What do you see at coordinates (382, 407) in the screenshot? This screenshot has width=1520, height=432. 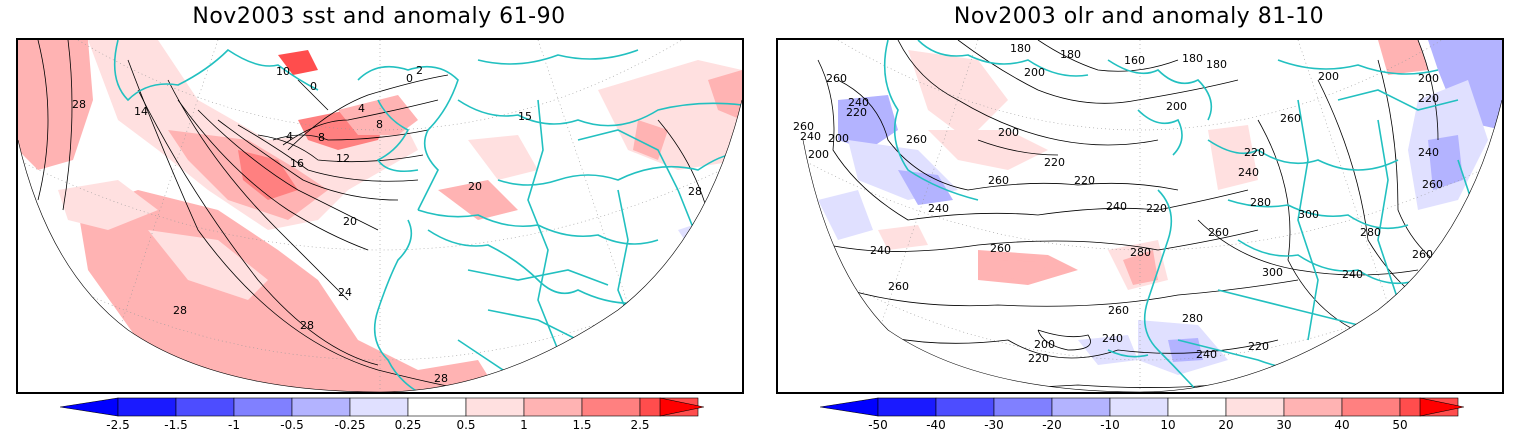 I see `sst-anomaly-colorbar` at bounding box center [382, 407].